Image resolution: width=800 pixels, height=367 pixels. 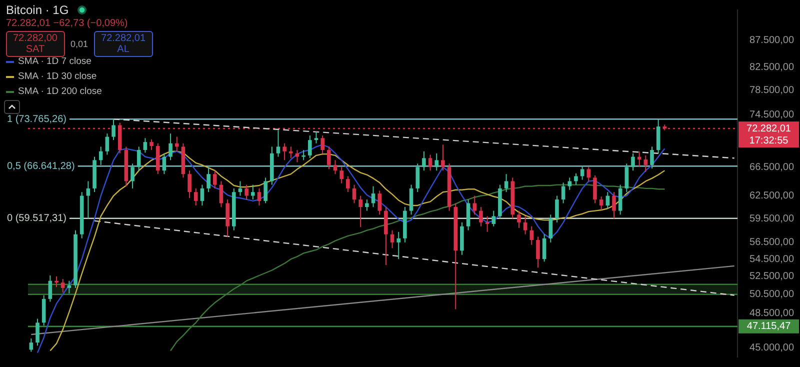 What do you see at coordinates (769, 326) in the screenshot?
I see `text: 47.115,47` at bounding box center [769, 326].